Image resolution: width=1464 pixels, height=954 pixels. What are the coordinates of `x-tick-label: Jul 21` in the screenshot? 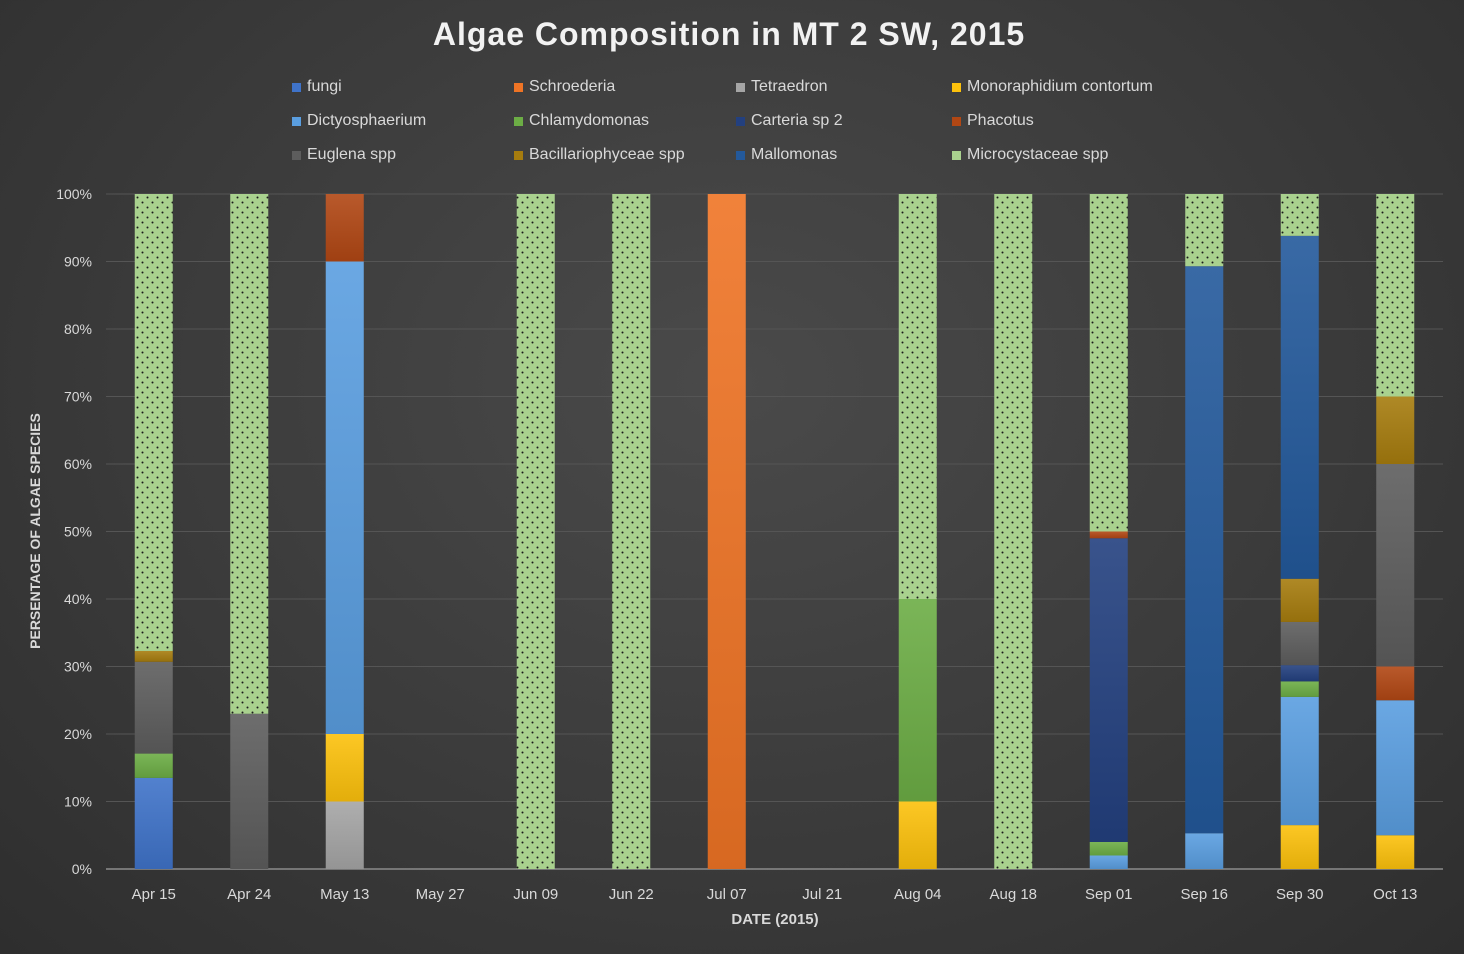 It's located at (822, 894).